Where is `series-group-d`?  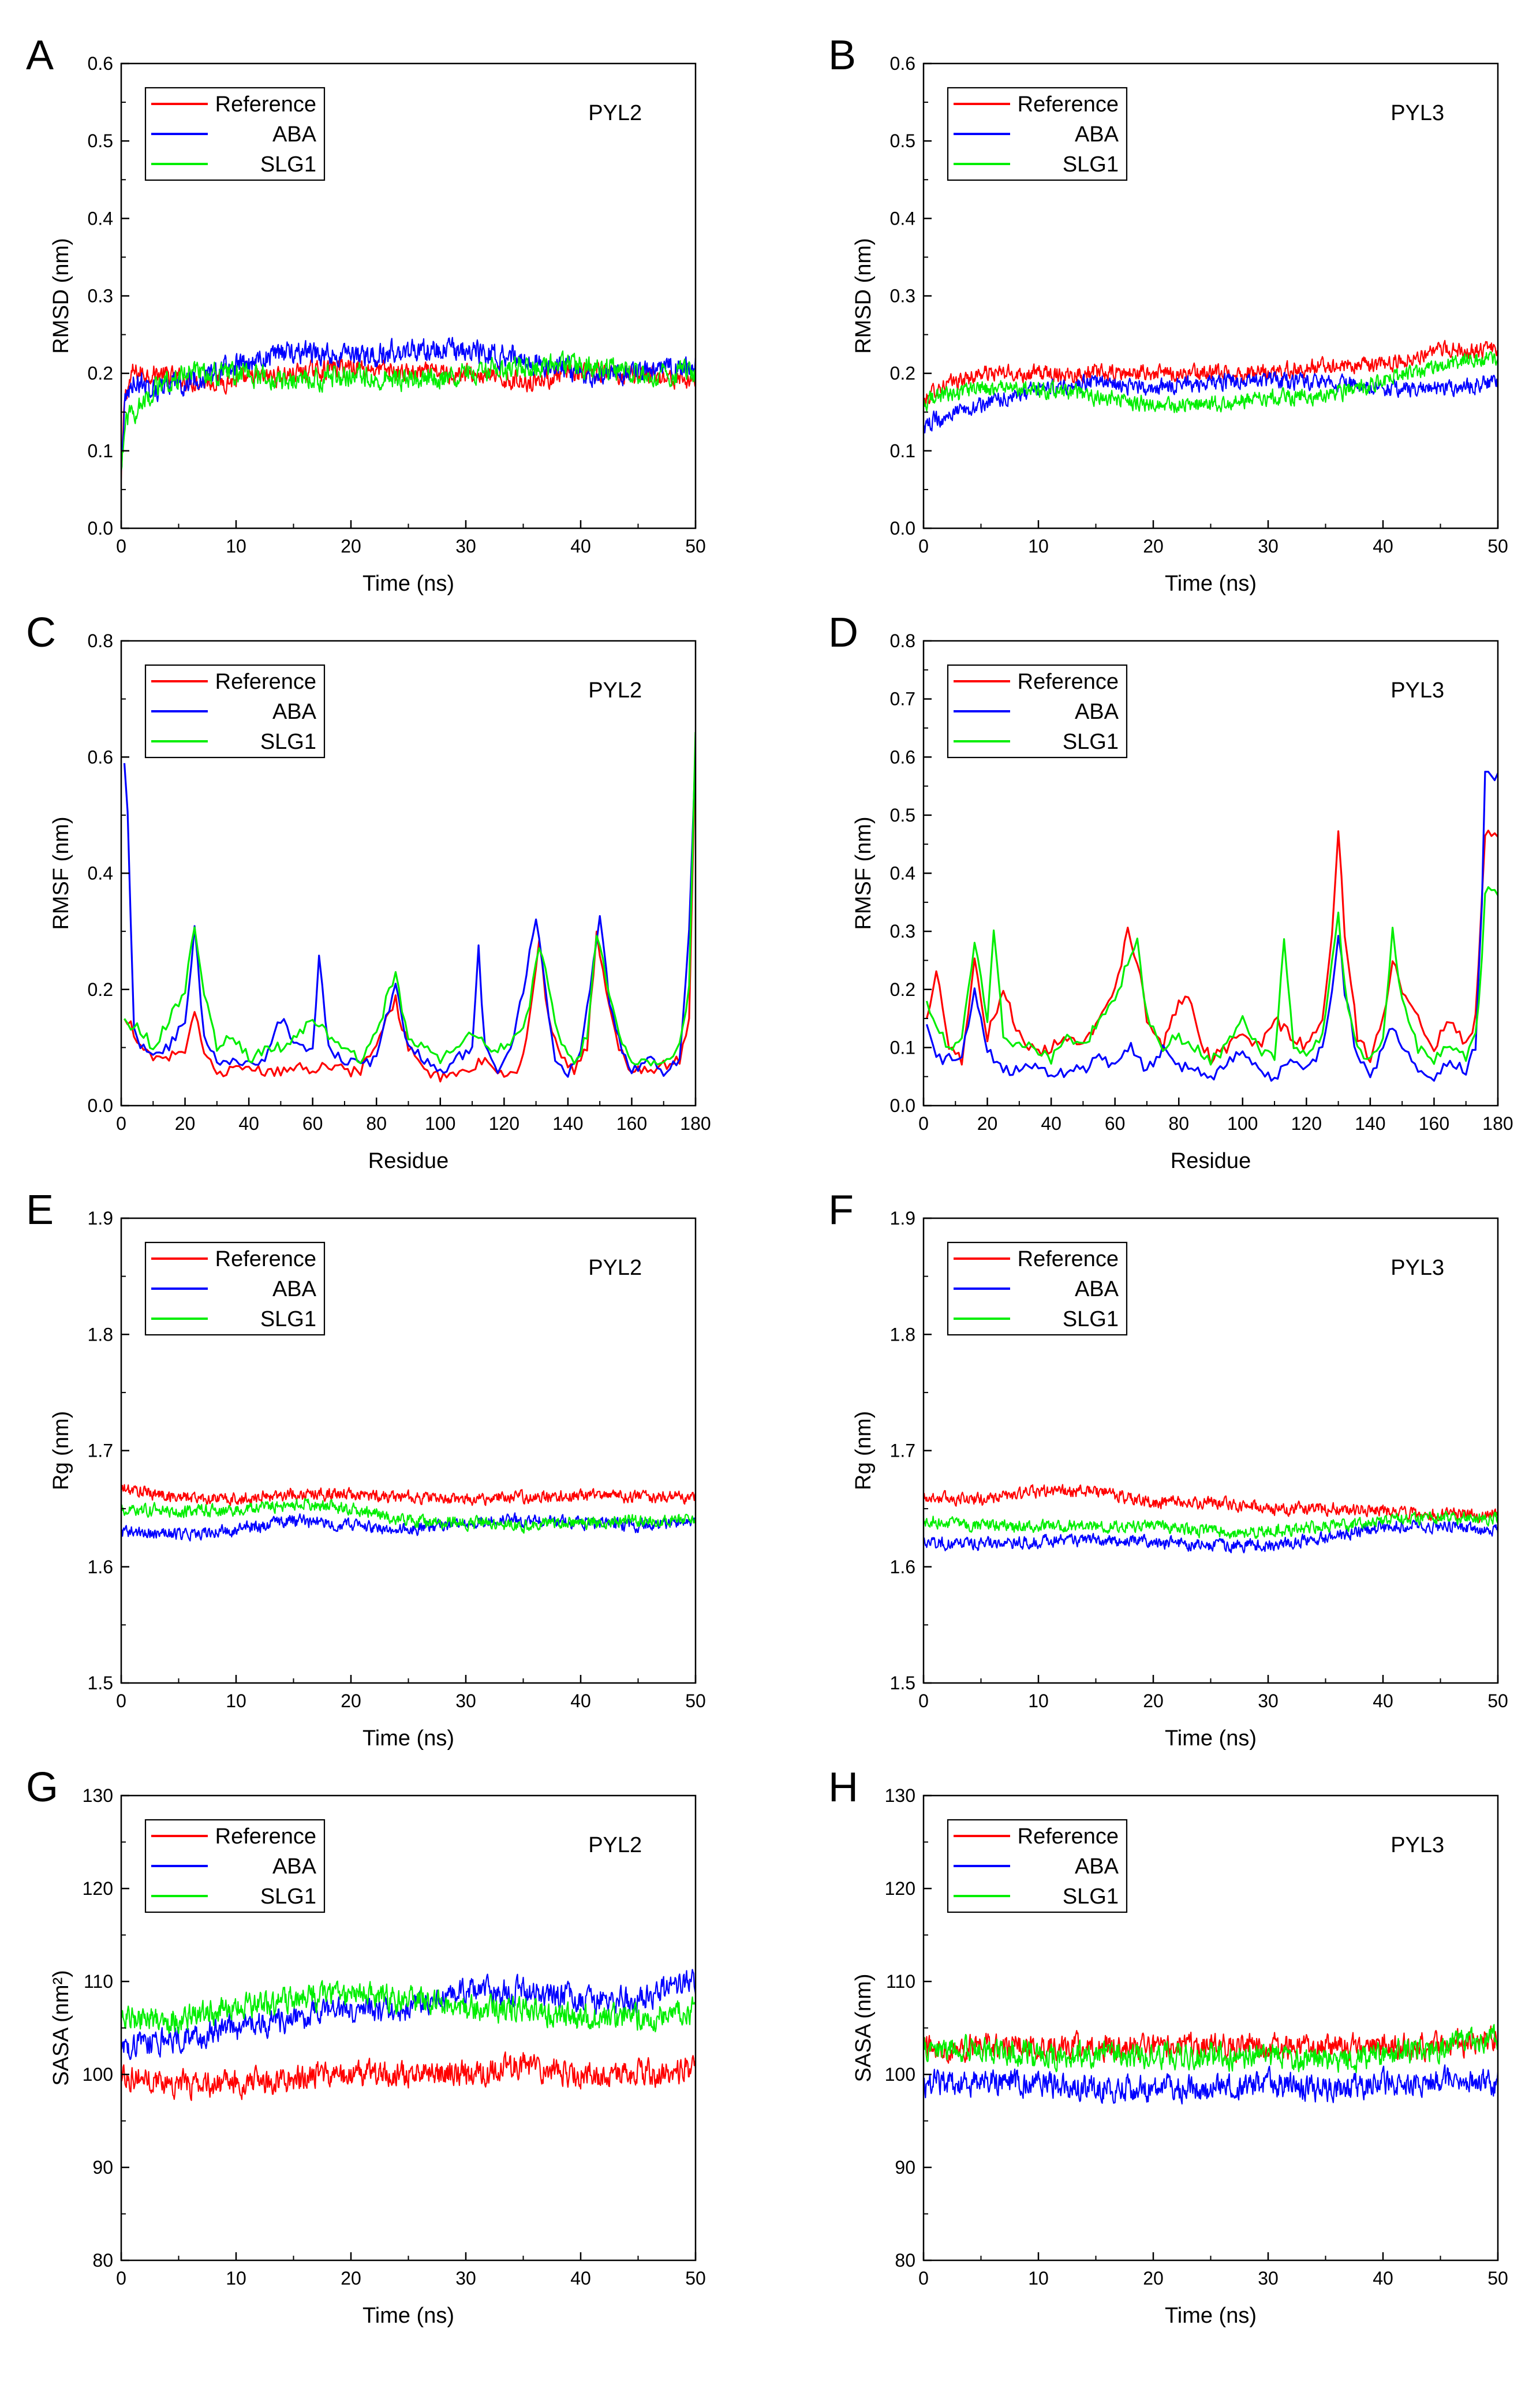 series-group-d is located at coordinates (1212, 927).